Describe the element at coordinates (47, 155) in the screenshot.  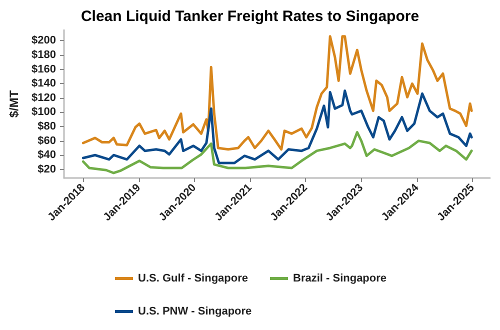
I see `y-tick-label: $40` at that location.